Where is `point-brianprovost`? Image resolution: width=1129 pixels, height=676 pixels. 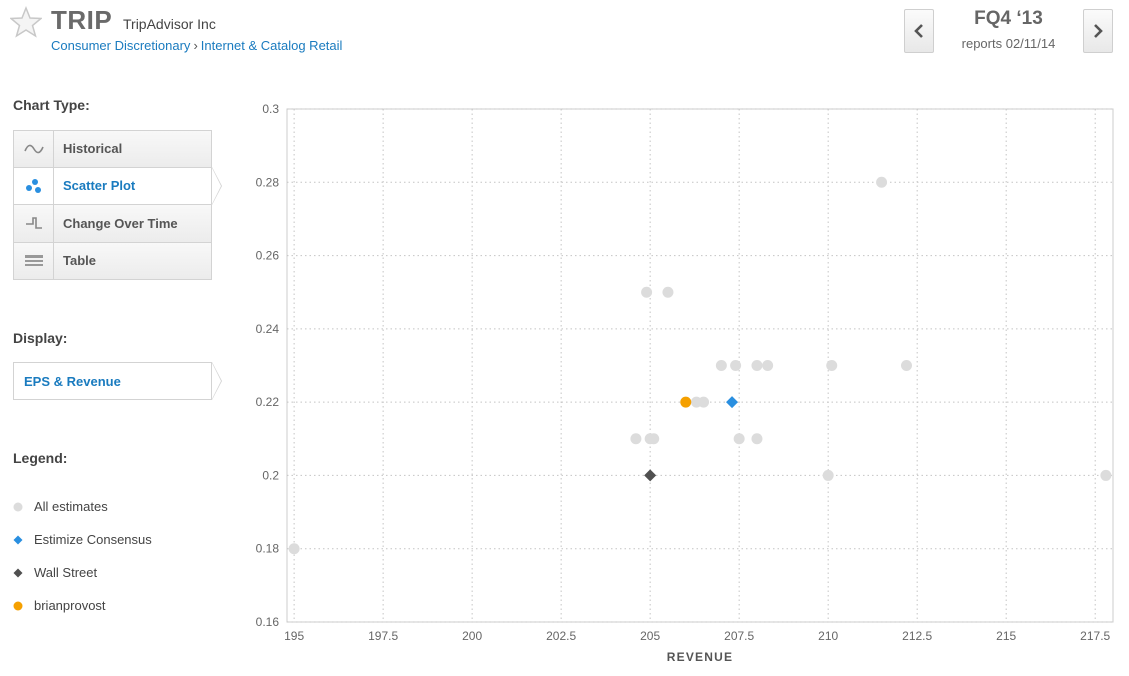 point-brianprovost is located at coordinates (686, 402).